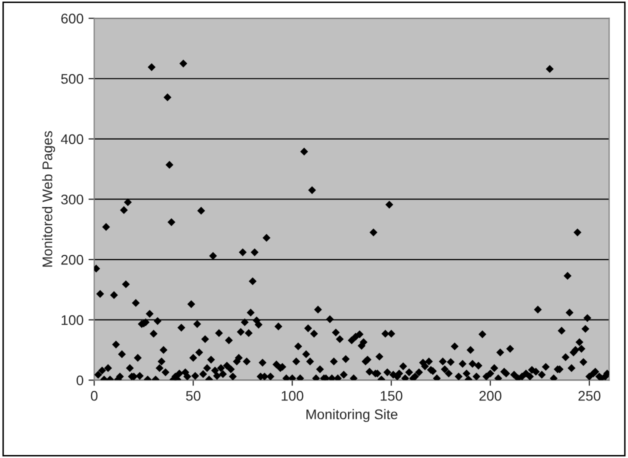 This screenshot has width=628, height=458. I want to click on y-tick-label: 600, so click(72, 19).